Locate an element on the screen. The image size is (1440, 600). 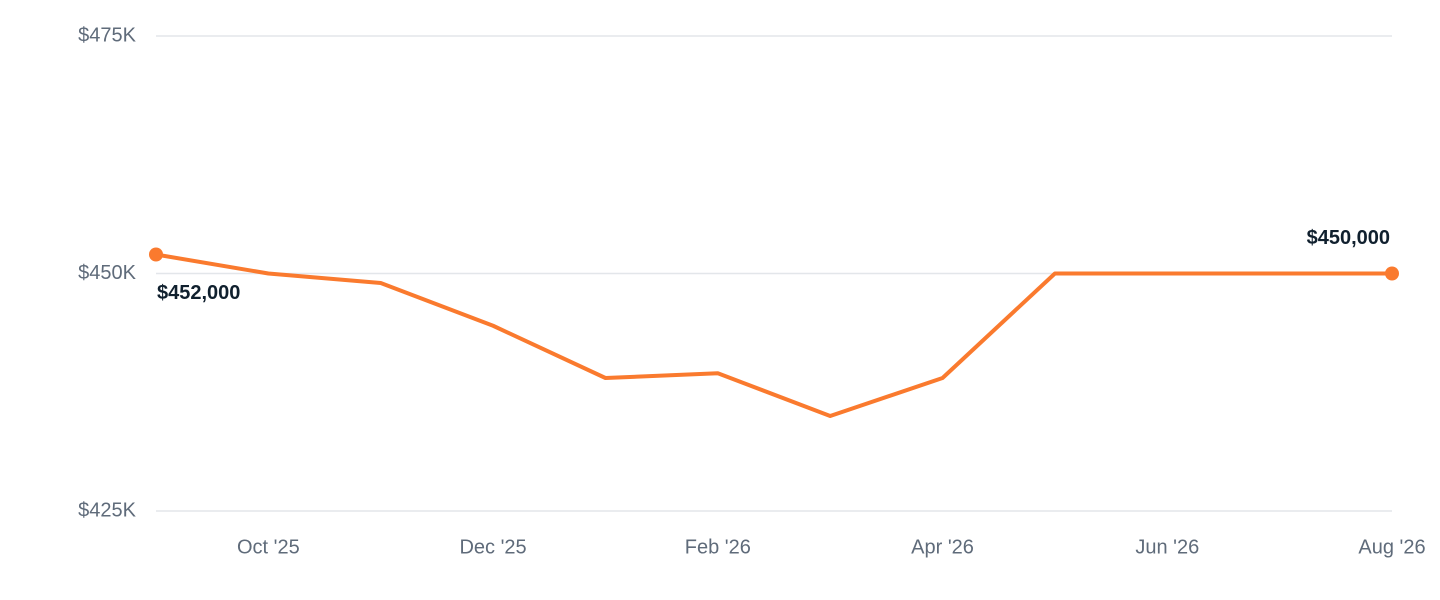
value-label: $452,000 is located at coordinates (198, 293).